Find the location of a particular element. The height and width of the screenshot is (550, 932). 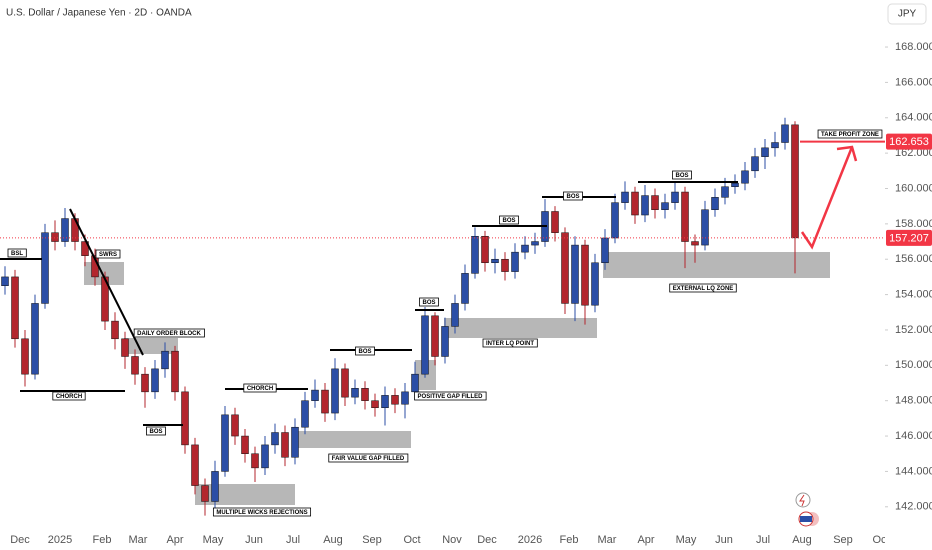

y-tick-label: 146.000 is located at coordinates (913, 436).